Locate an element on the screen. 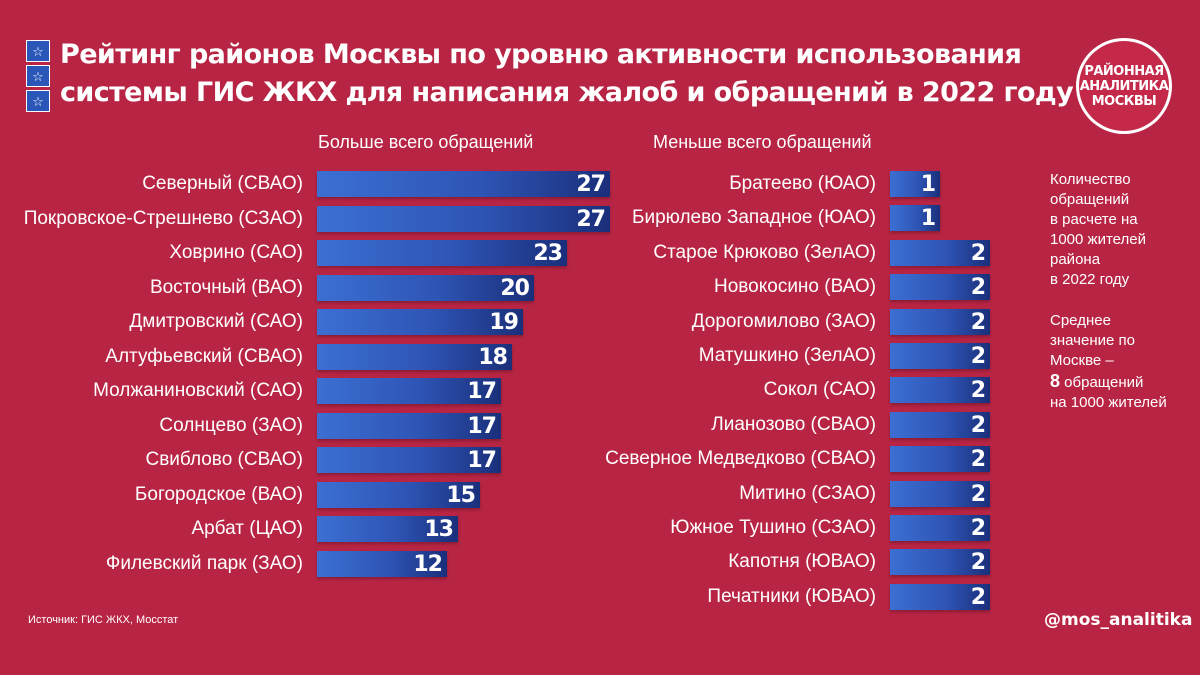 Image resolution: width=1200 pixels, height=675 pixels. bar: 13 is located at coordinates (387, 529).